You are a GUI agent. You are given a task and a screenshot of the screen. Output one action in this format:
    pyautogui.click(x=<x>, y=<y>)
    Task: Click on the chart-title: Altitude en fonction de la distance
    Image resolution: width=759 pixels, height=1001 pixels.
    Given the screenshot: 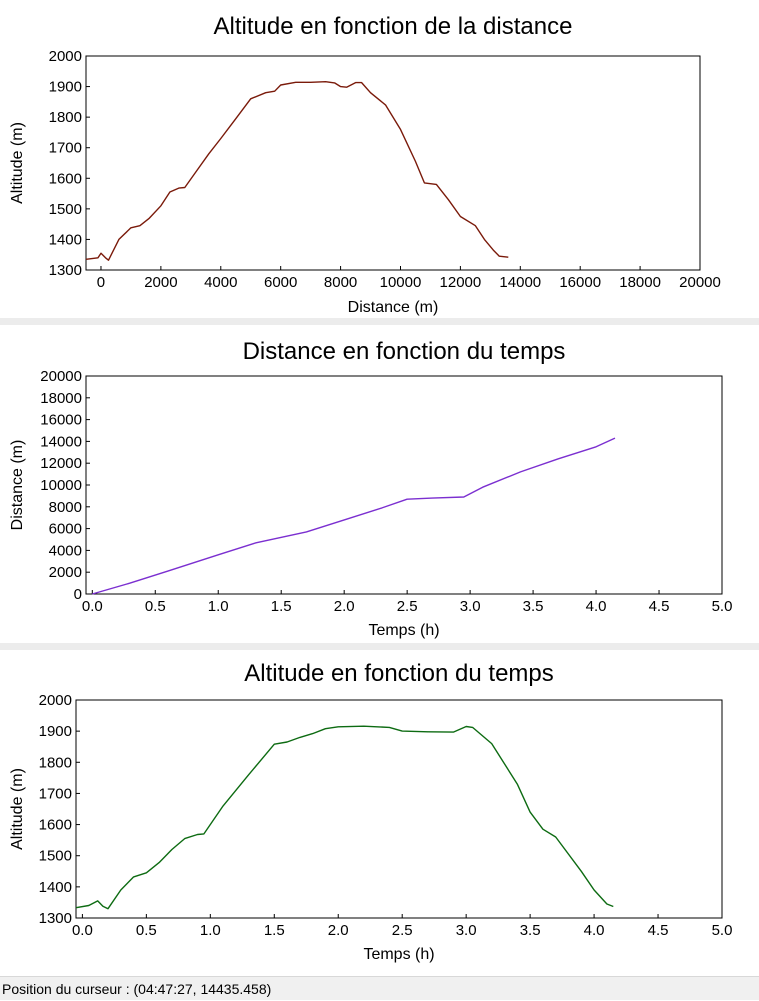 What is the action you would take?
    pyautogui.click(x=393, y=26)
    